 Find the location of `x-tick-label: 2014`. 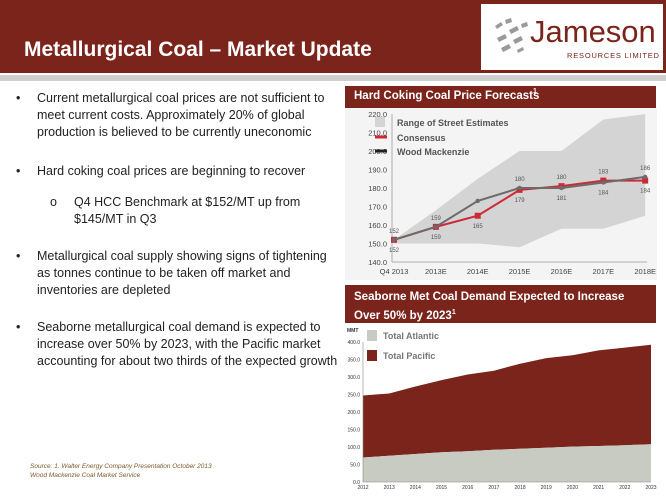

x-tick-label: 2014 is located at coordinates (415, 488).